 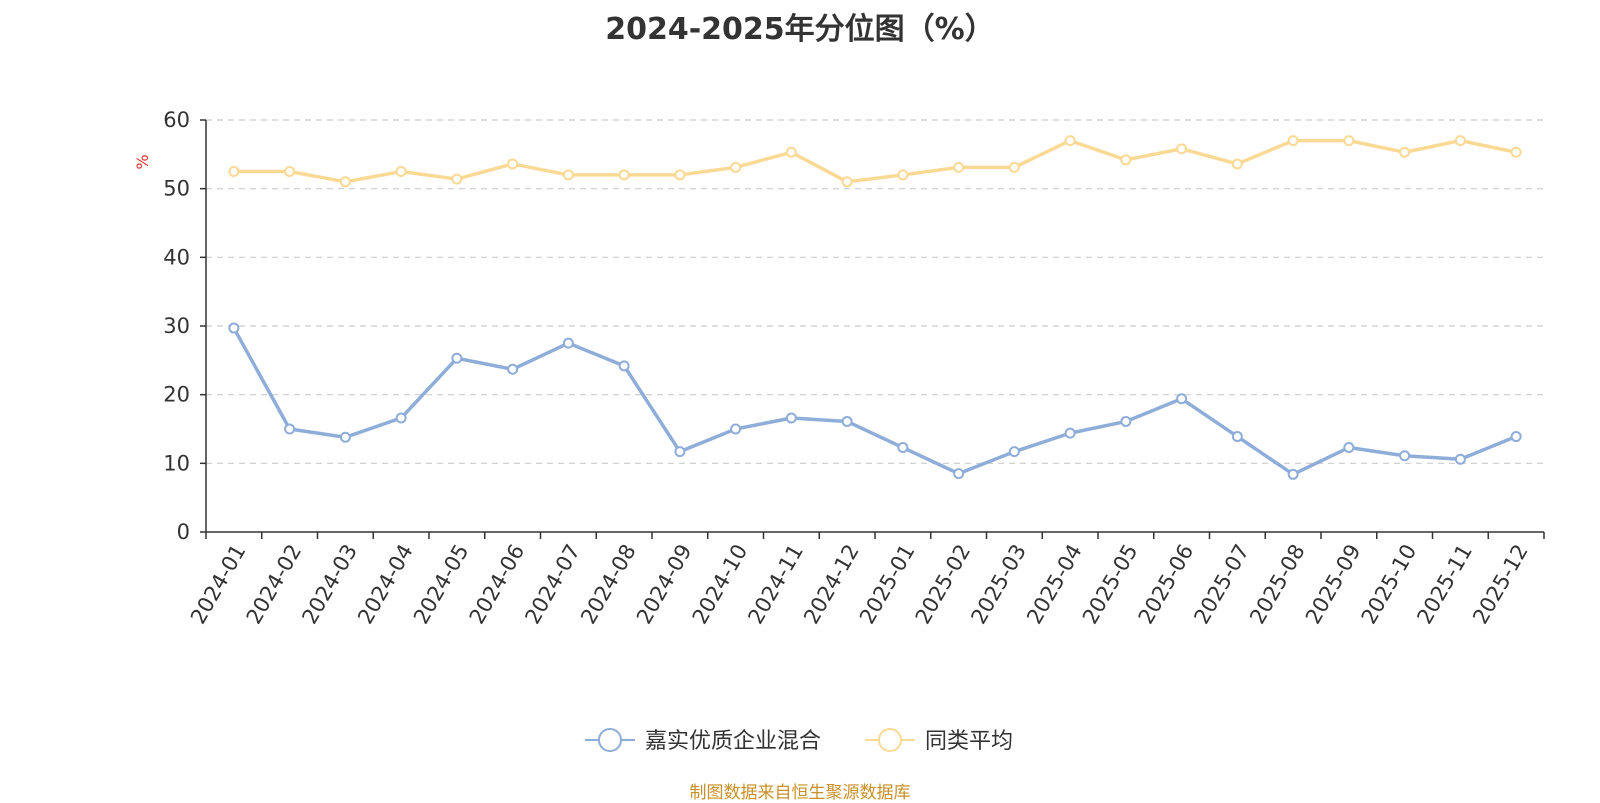 What do you see at coordinates (176, 120) in the screenshot?
I see `y-tick-label: 60` at bounding box center [176, 120].